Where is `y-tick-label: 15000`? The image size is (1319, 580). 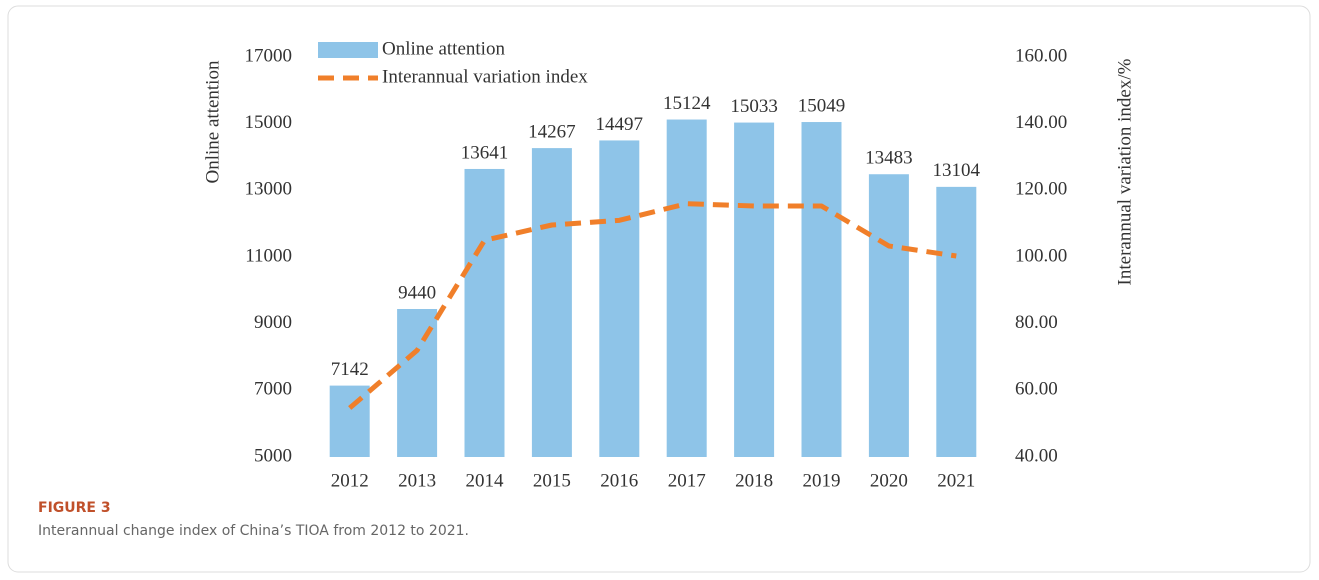 y-tick-label: 15000 is located at coordinates (269, 122).